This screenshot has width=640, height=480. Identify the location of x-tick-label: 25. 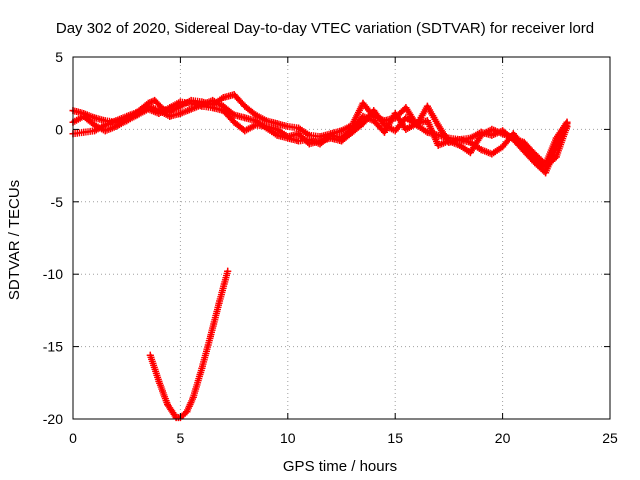
(610, 438).